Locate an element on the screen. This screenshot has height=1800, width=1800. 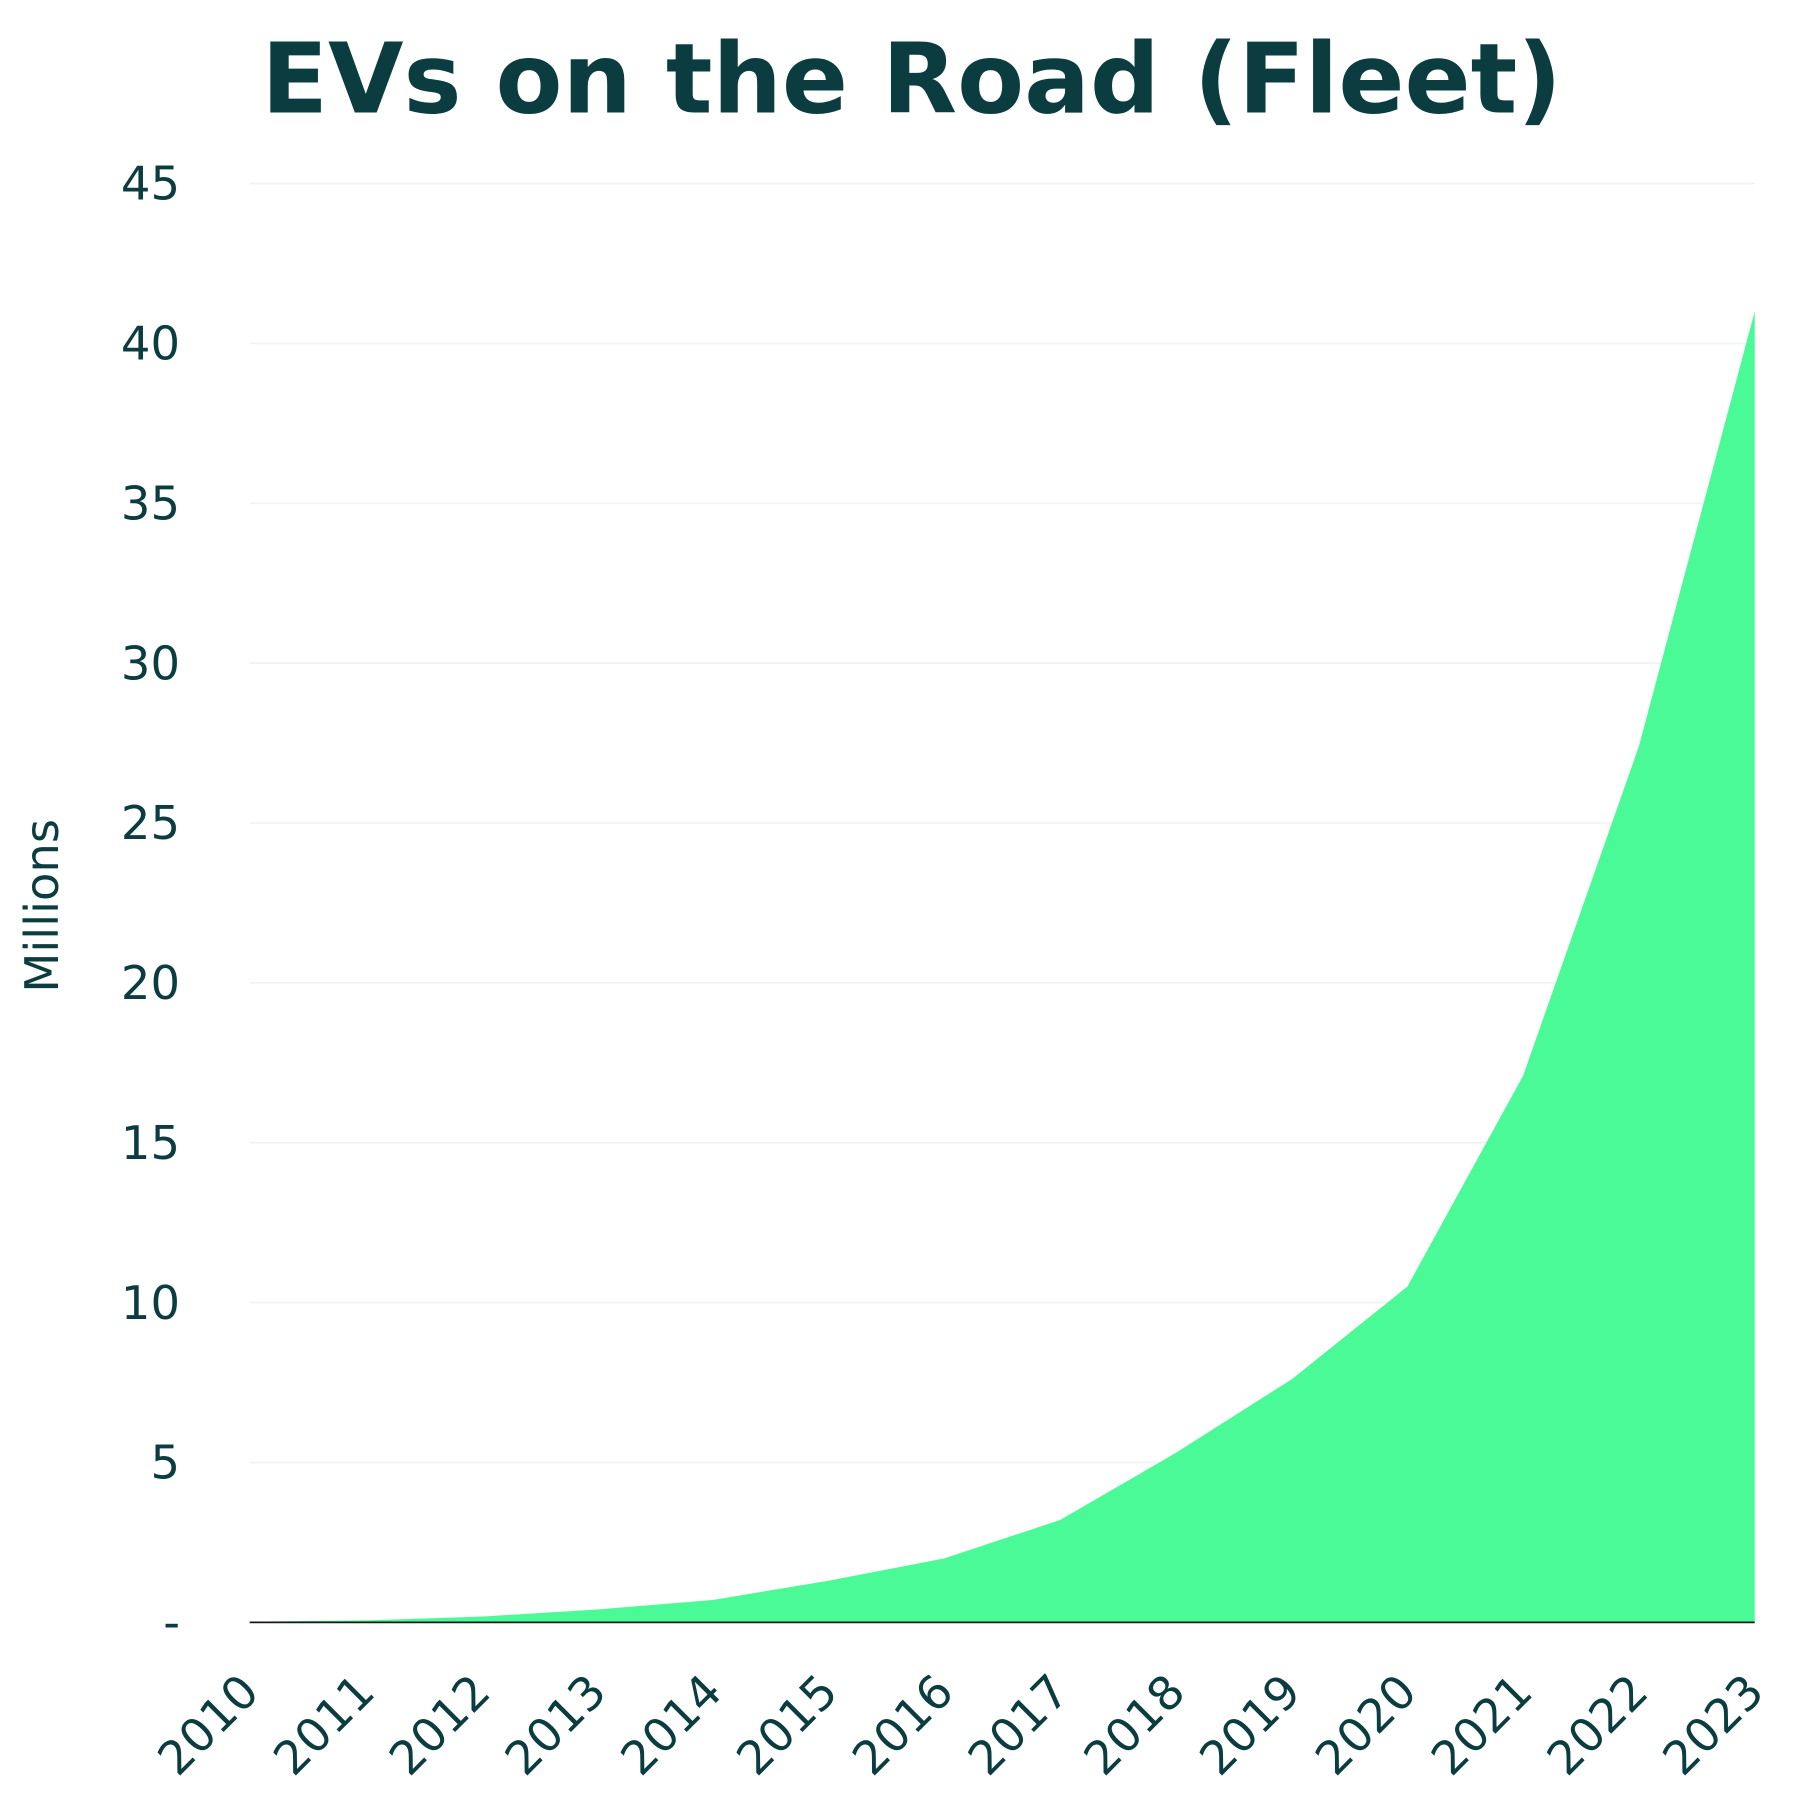
x-tick-label: 2019 is located at coordinates (1250, 1725).